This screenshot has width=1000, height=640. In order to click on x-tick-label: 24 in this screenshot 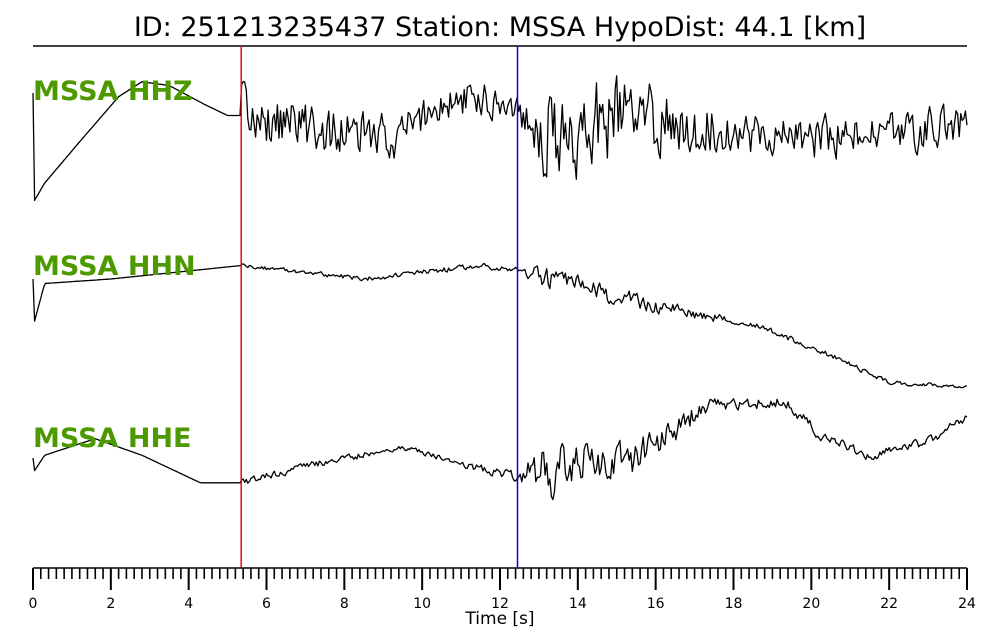, I will do `click(967, 604)`.